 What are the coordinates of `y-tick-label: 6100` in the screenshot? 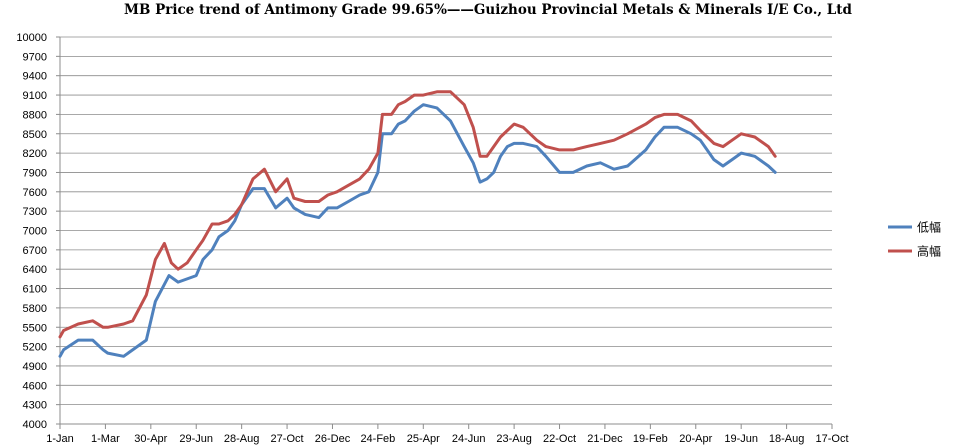 It's located at (35, 290).